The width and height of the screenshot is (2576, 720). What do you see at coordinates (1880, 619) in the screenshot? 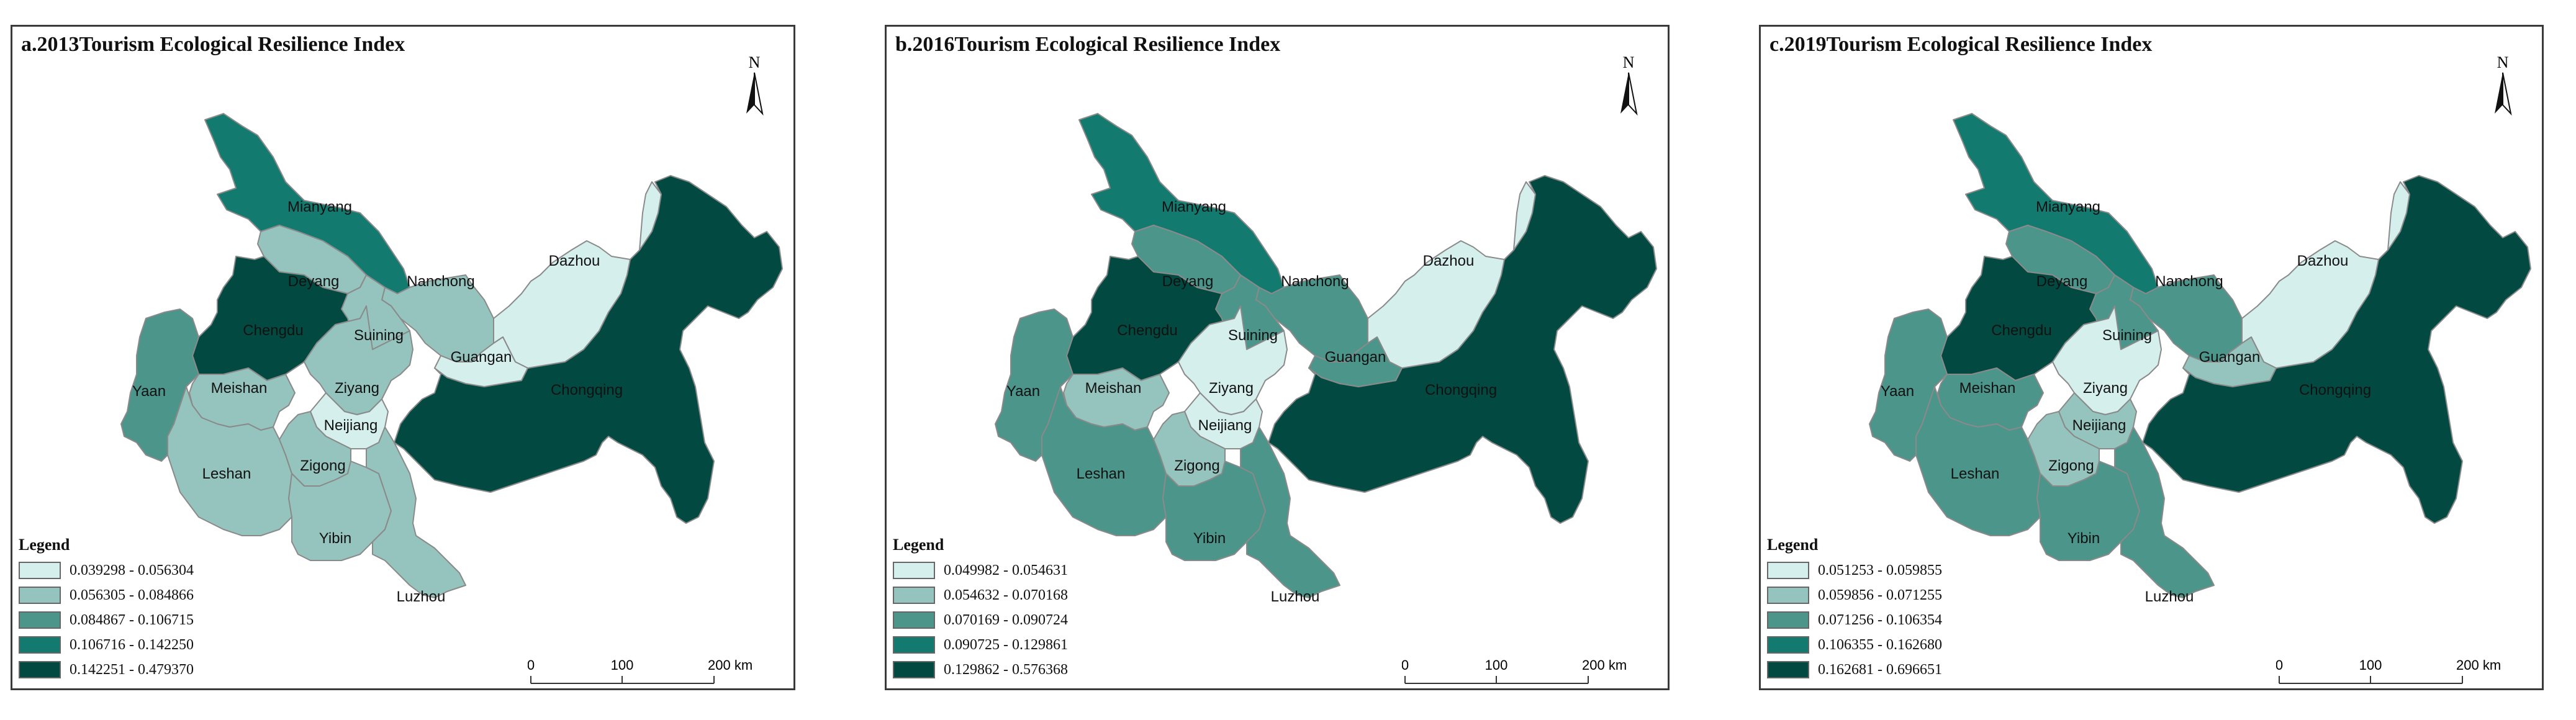
I see `legend-label: 0.071256 - 0.106354` at bounding box center [1880, 619].